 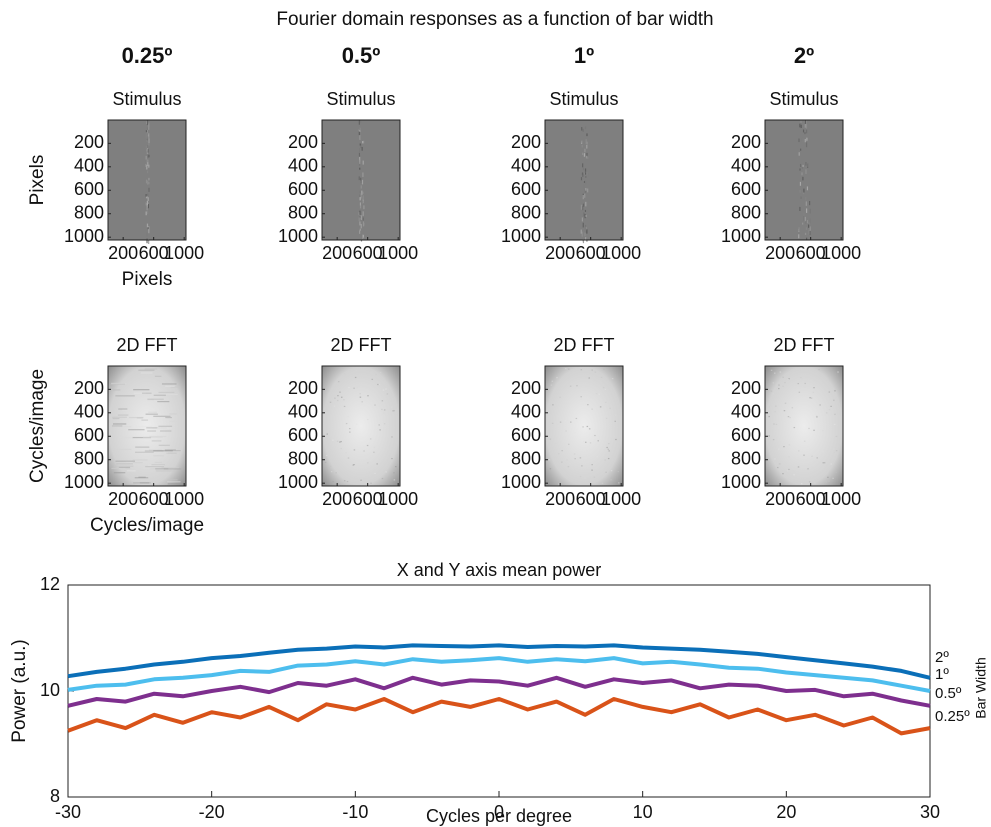 What do you see at coordinates (303, 435) in the screenshot?
I see `y-tick-label: 600` at bounding box center [303, 435].